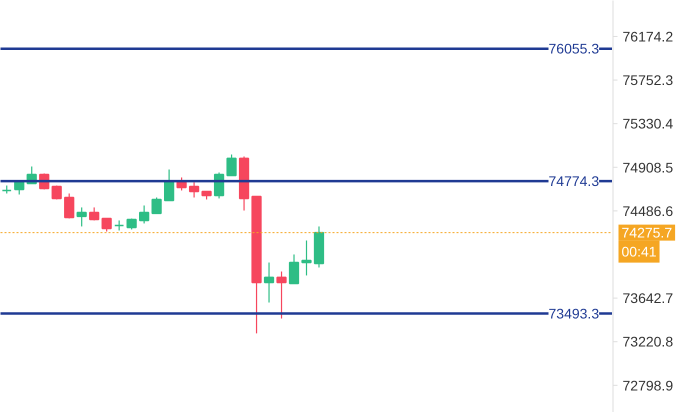  What do you see at coordinates (648, 167) in the screenshot?
I see `y-tick-label: 74908.5` at bounding box center [648, 167].